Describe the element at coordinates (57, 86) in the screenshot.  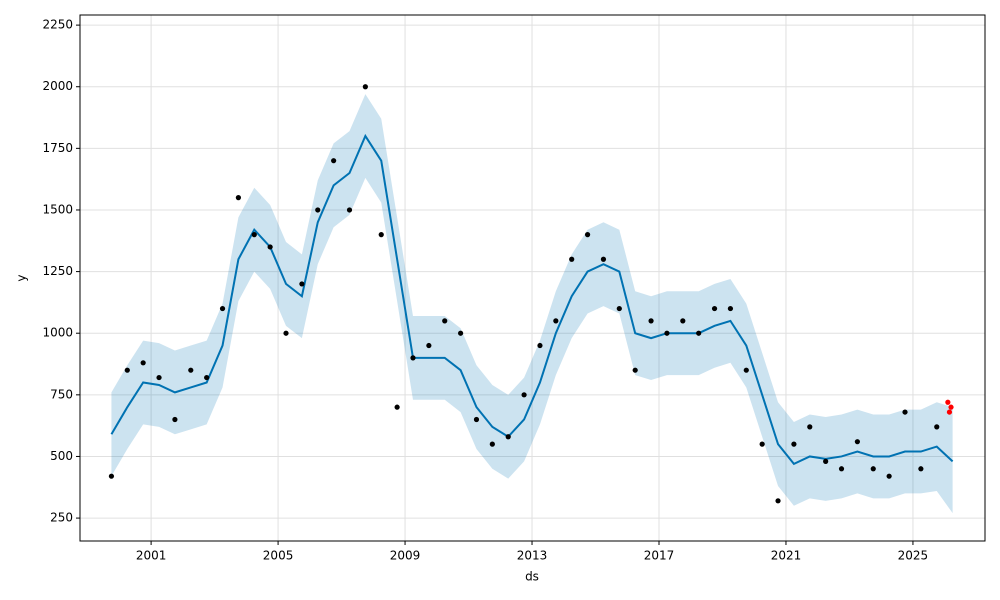
I see `y-tick-label: 2000` at that location.